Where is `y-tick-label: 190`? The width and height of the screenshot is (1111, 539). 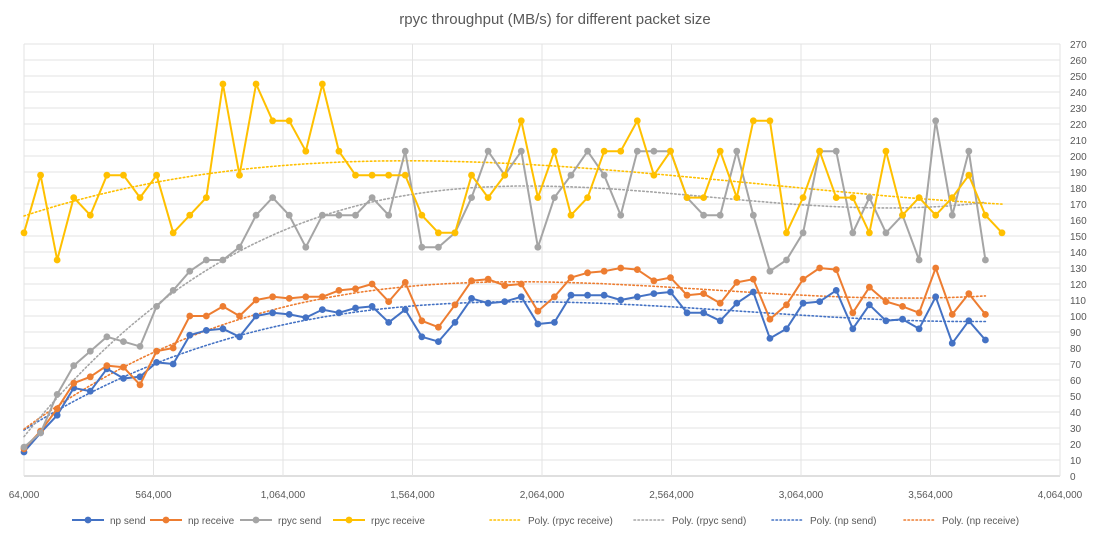
y-tick-label: 190 is located at coordinates (1078, 173).